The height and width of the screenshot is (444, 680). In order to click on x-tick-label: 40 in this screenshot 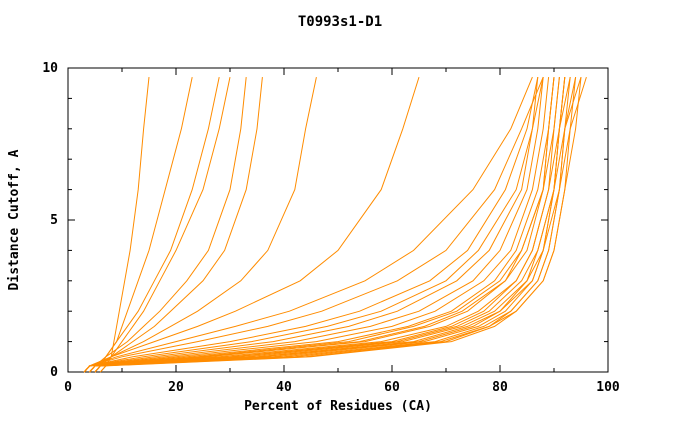, I will do `click(284, 387)`.